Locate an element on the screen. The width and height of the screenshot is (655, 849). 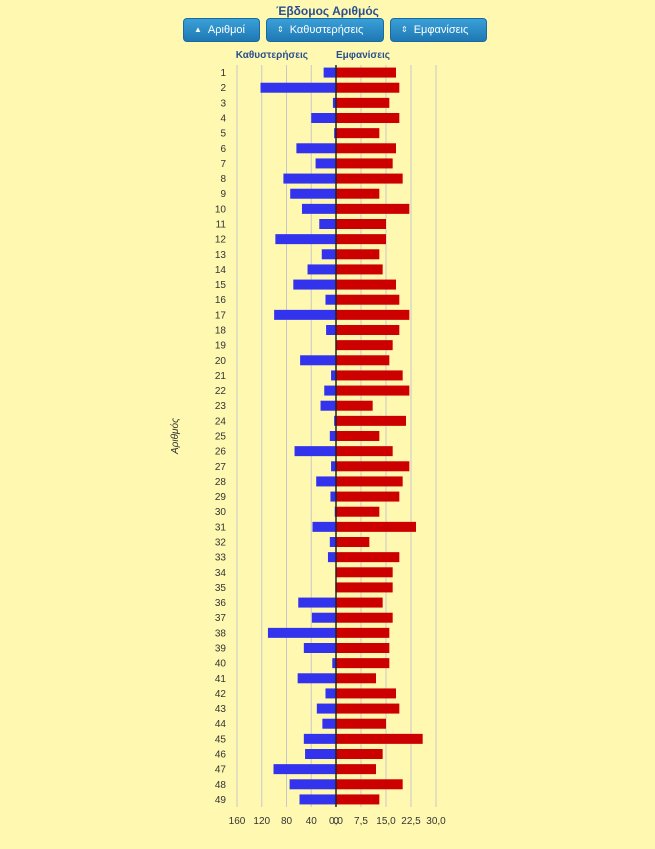
category-label: 7 is located at coordinates (223, 164).